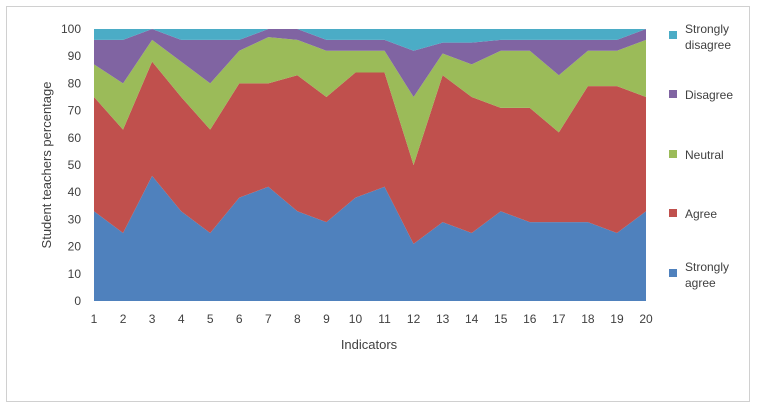 The width and height of the screenshot is (759, 410). I want to click on y-tick-label: 90, so click(75, 56).